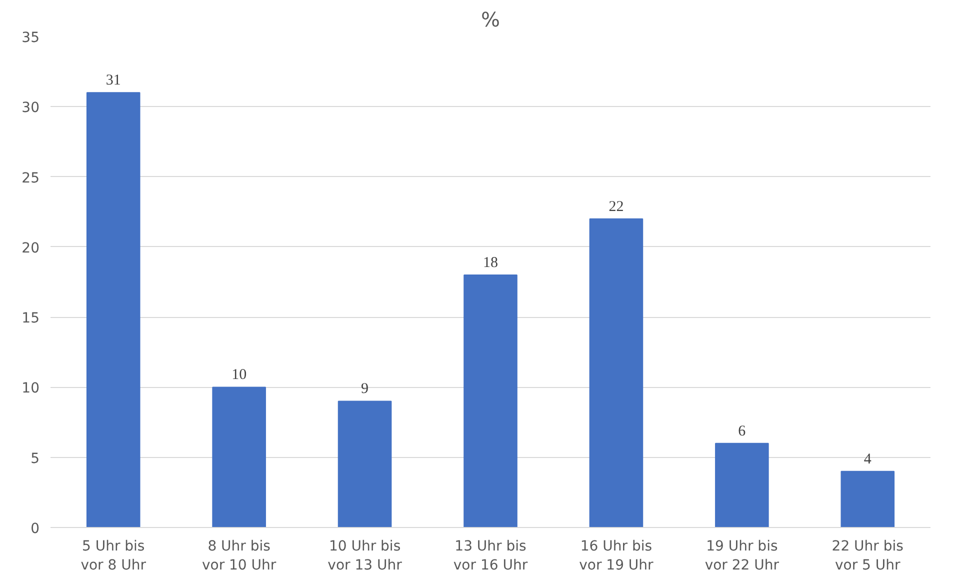 This screenshot has width=955, height=581. I want to click on x-tick-label: 19 Uhr bis vor 22 Uhr, so click(742, 556).